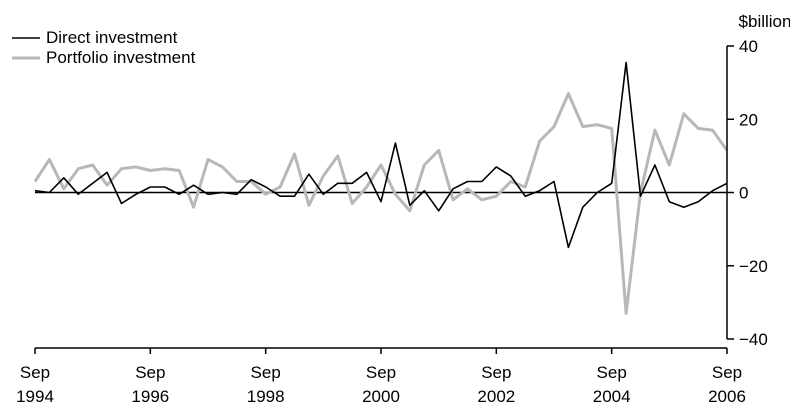 The image size is (790, 407). What do you see at coordinates (743, 193) in the screenshot?
I see `y-tick-label: 0` at bounding box center [743, 193].